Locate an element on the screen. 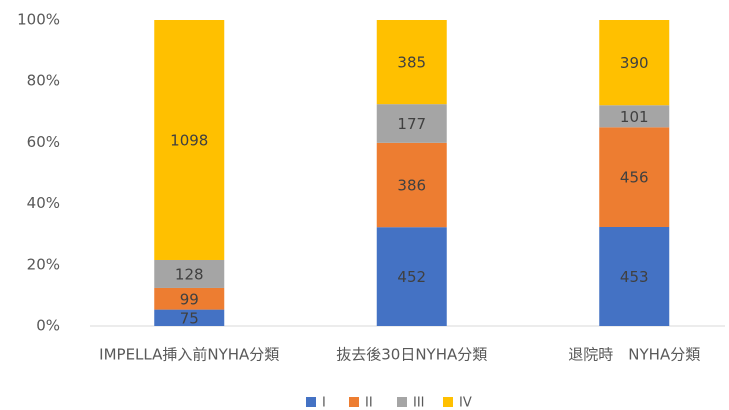 The height and width of the screenshot is (410, 729). data-label: 75 is located at coordinates (189, 318).